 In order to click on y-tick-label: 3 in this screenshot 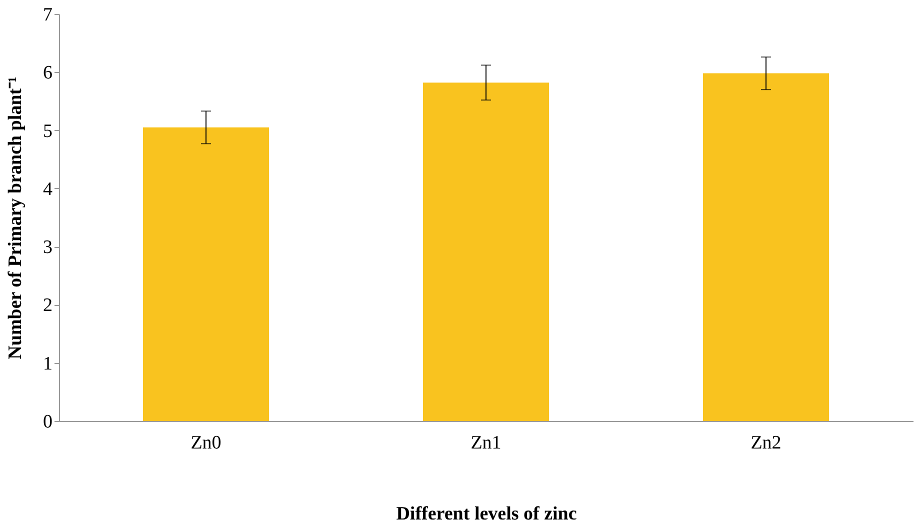, I will do `click(47, 247)`.